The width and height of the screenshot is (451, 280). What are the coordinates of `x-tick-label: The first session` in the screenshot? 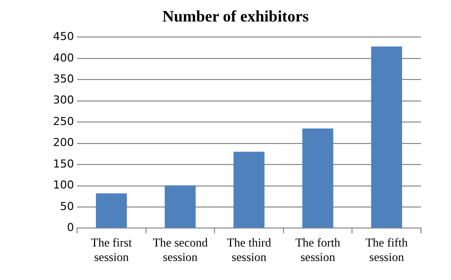 It's located at (111, 250).